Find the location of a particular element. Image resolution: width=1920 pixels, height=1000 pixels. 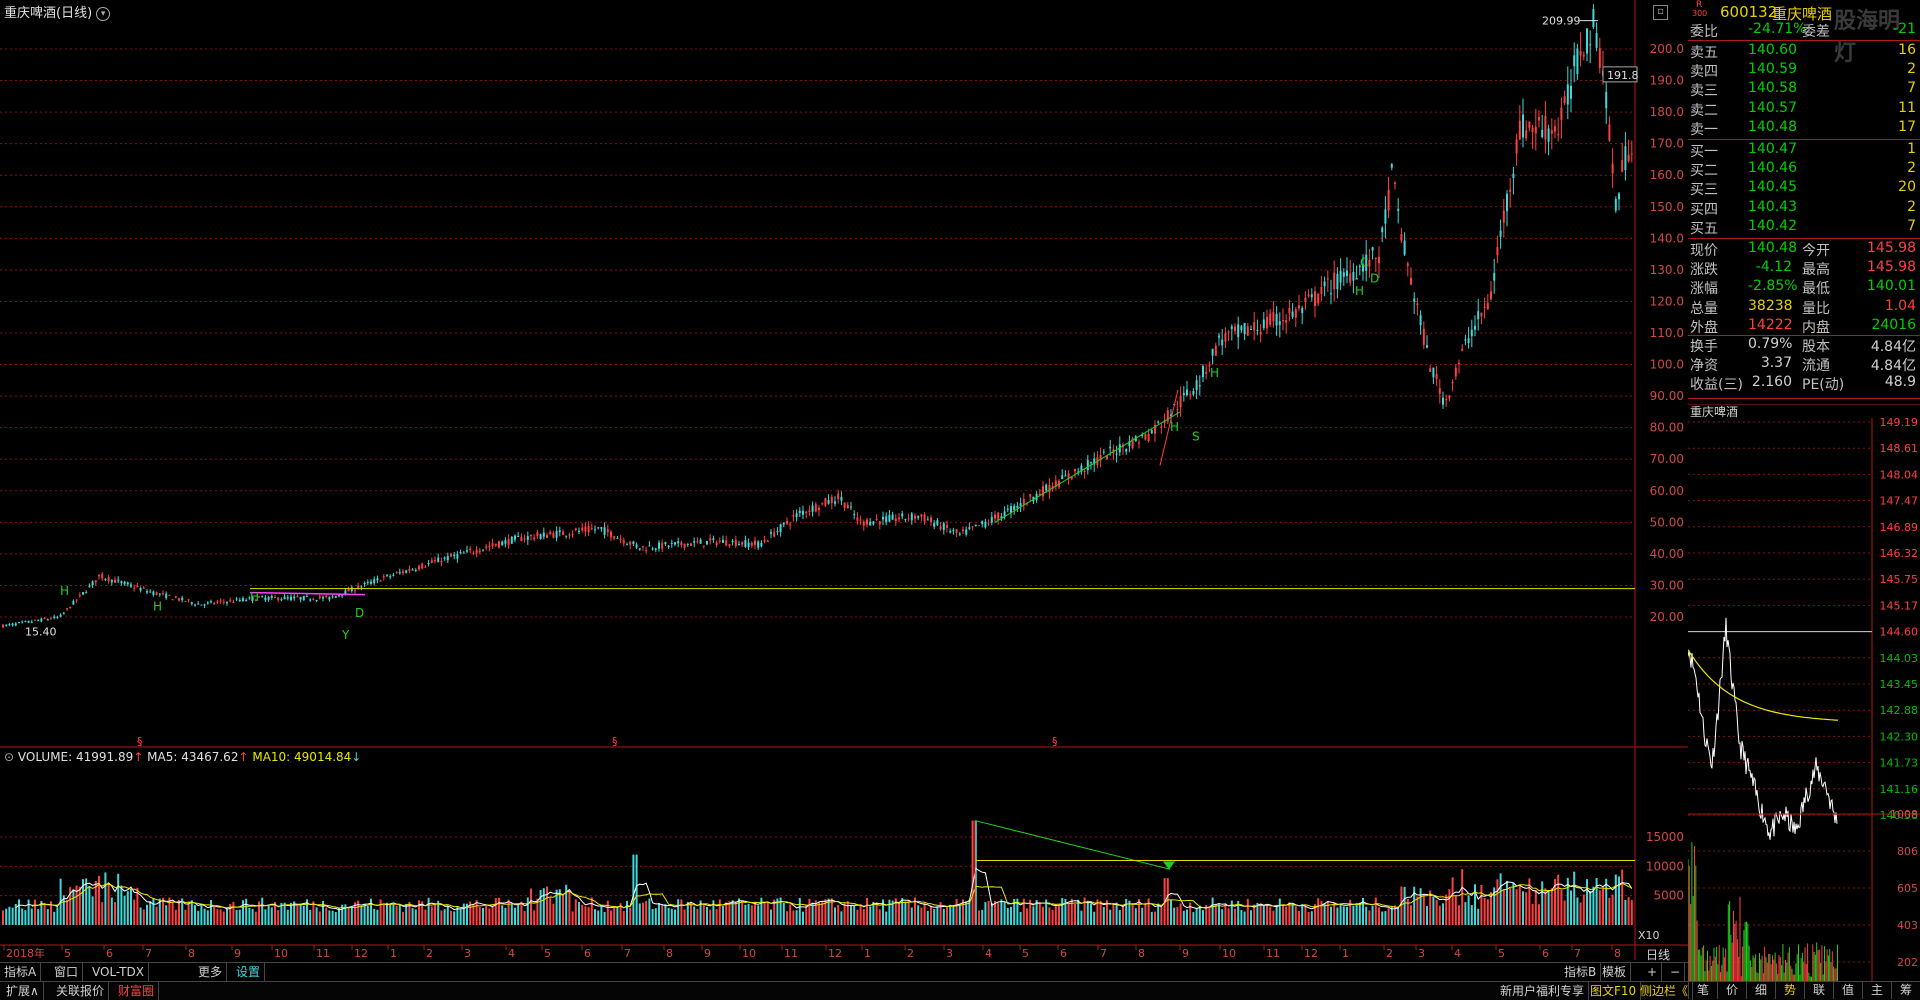

quote-row: 涨幅 -2.85% 最低 140.01 is located at coordinates (1804, 287).